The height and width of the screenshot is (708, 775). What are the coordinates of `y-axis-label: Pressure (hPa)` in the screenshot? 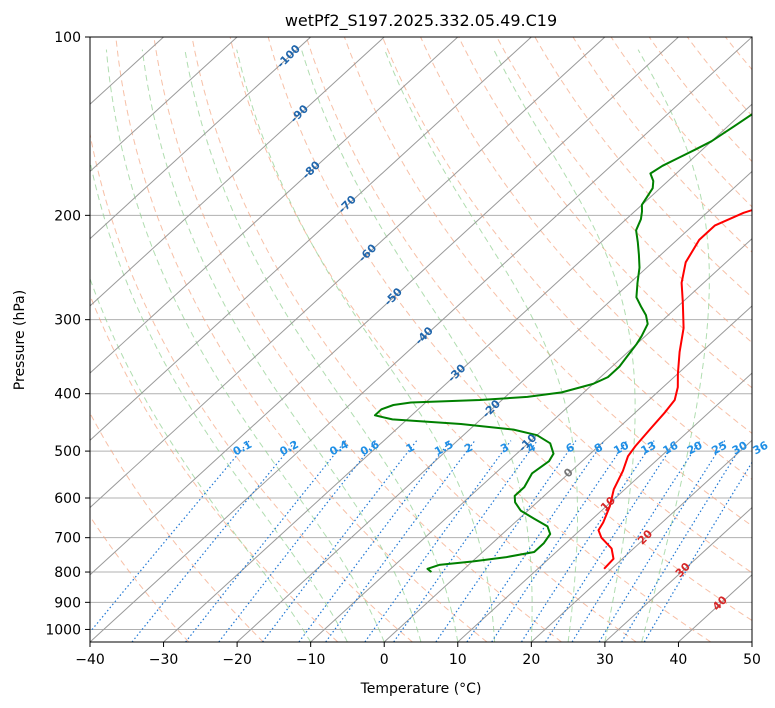 It's located at (20, 340).